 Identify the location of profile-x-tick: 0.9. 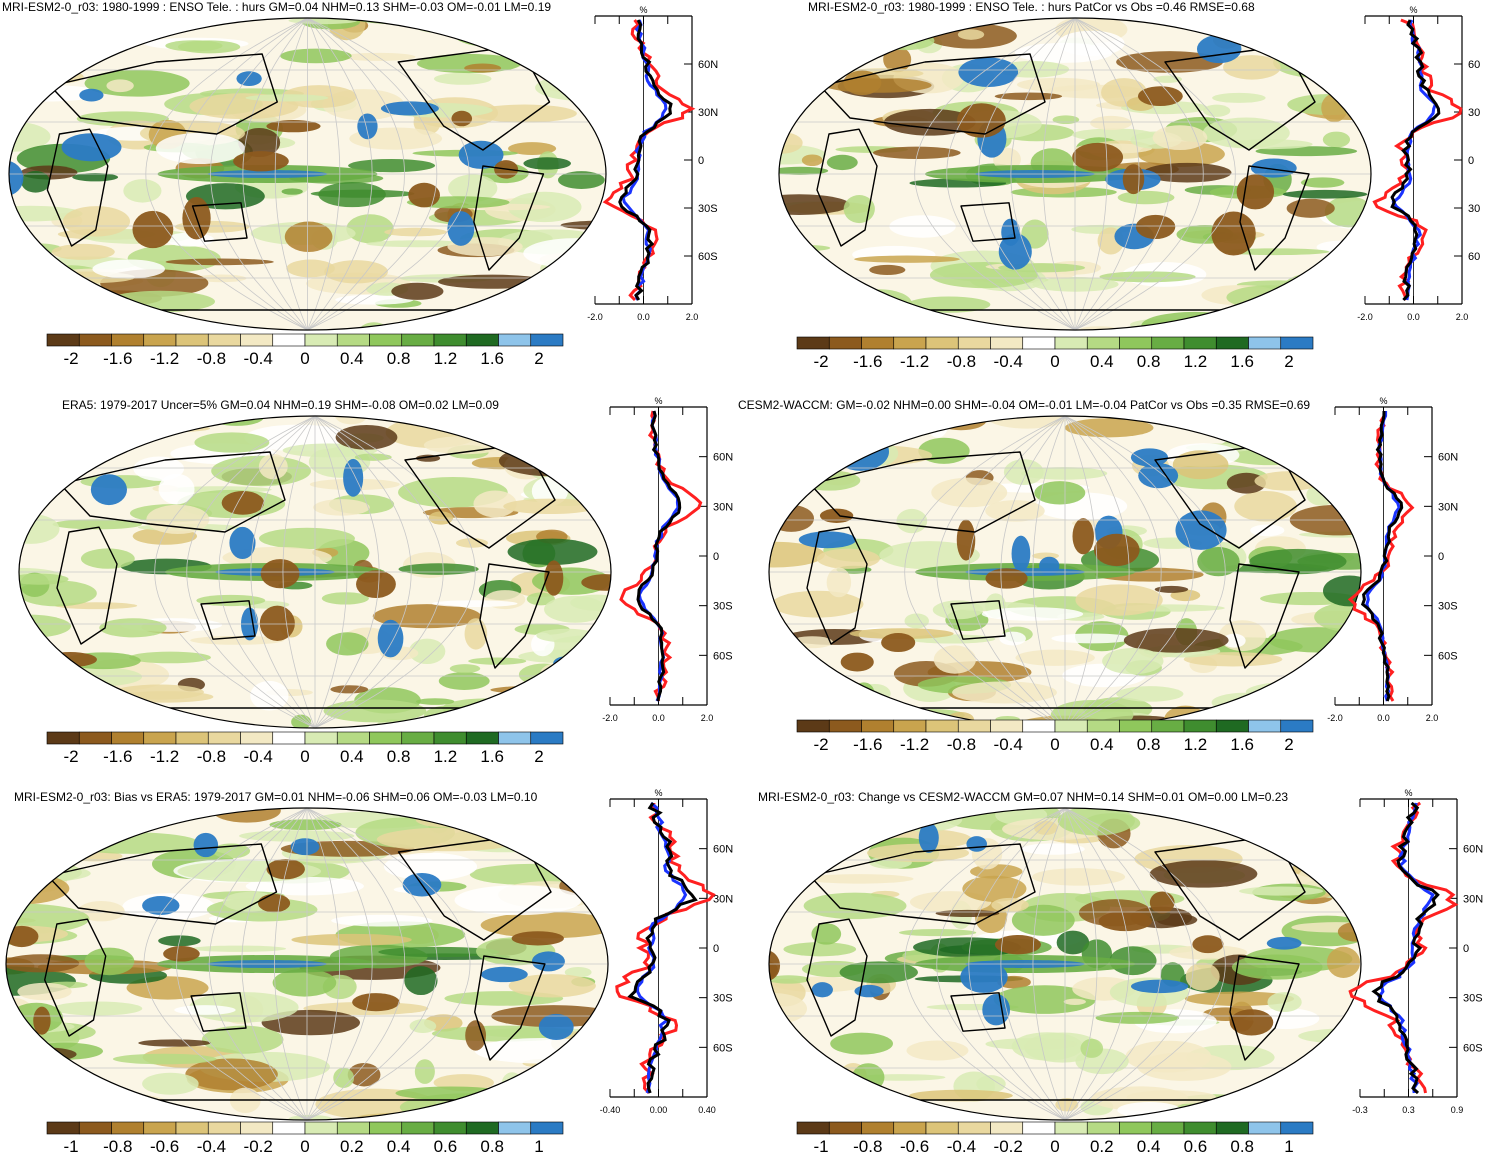
(1457, 1110).